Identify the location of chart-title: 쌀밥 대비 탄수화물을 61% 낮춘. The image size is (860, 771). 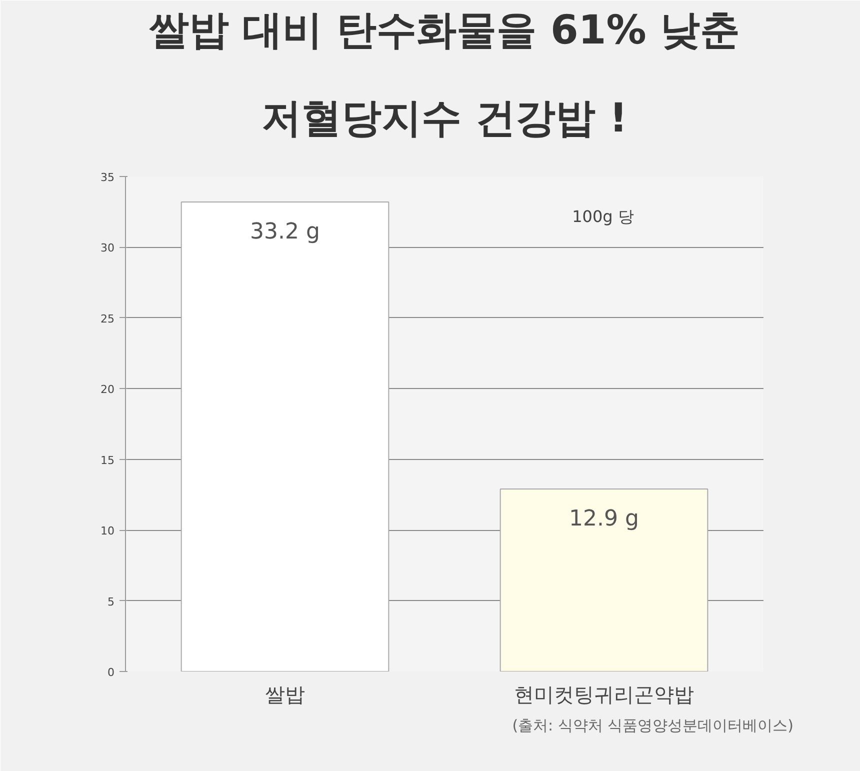
(444, 31).